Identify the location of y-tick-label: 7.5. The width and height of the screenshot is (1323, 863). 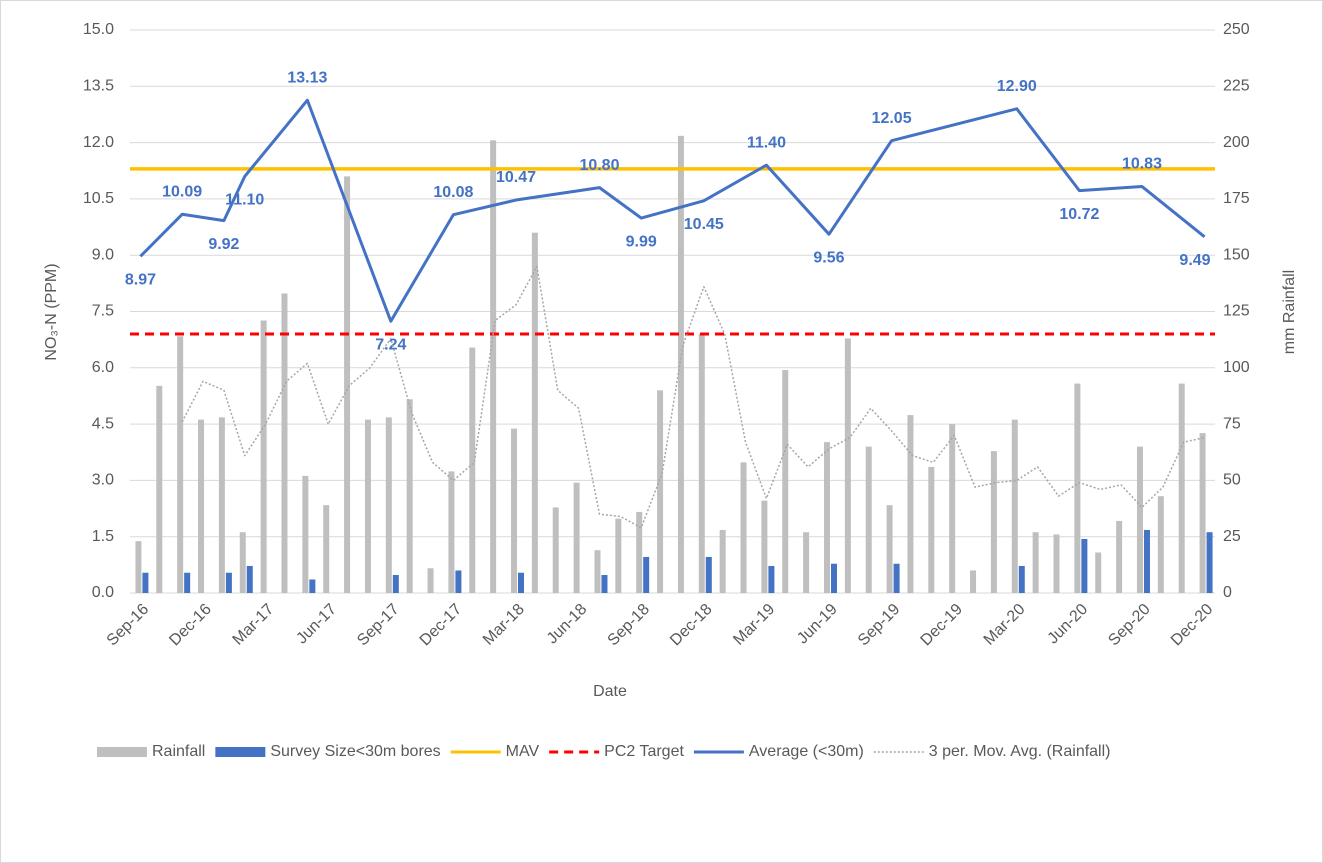
(103, 311).